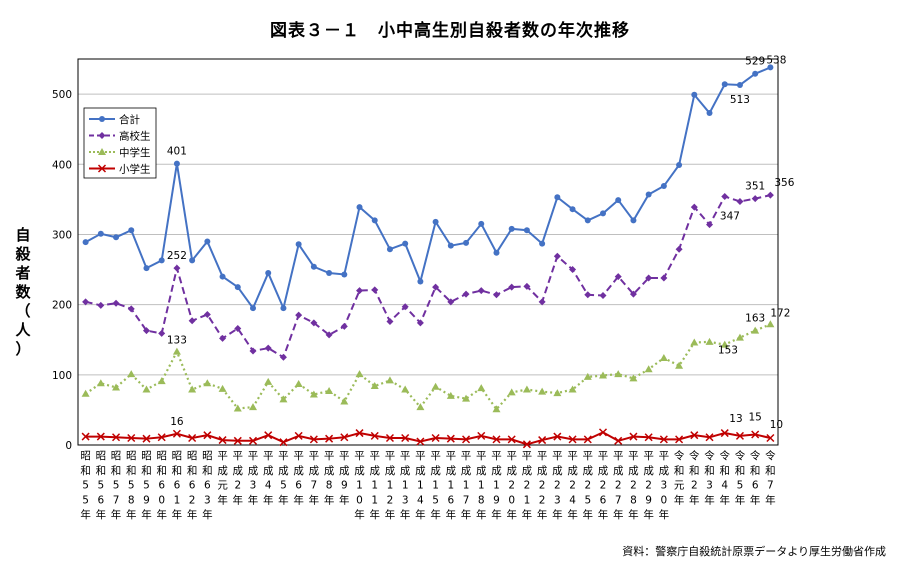 This screenshot has height=570, width=900. Describe the element at coordinates (23, 254) in the screenshot. I see `y-axis-label-char: 殺` at that location.